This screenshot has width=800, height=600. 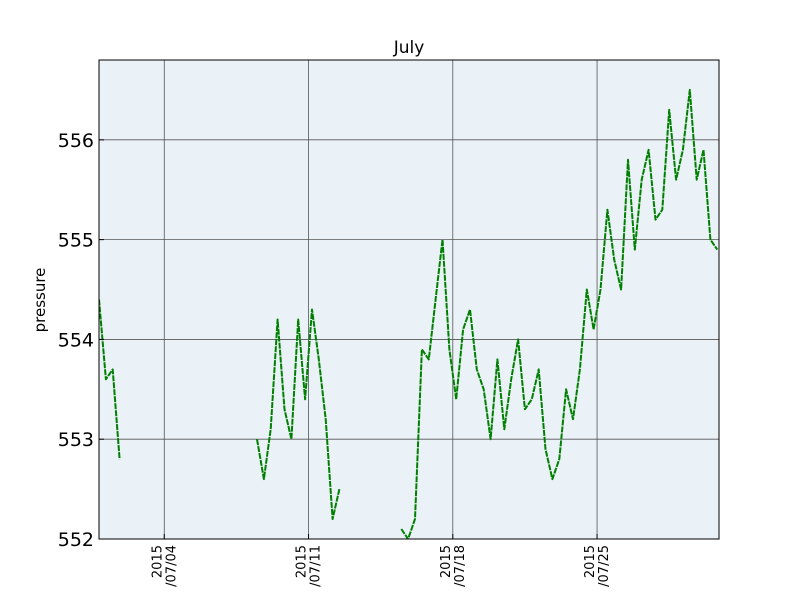 I want to click on y-tick-label: 552, so click(x=76, y=540).